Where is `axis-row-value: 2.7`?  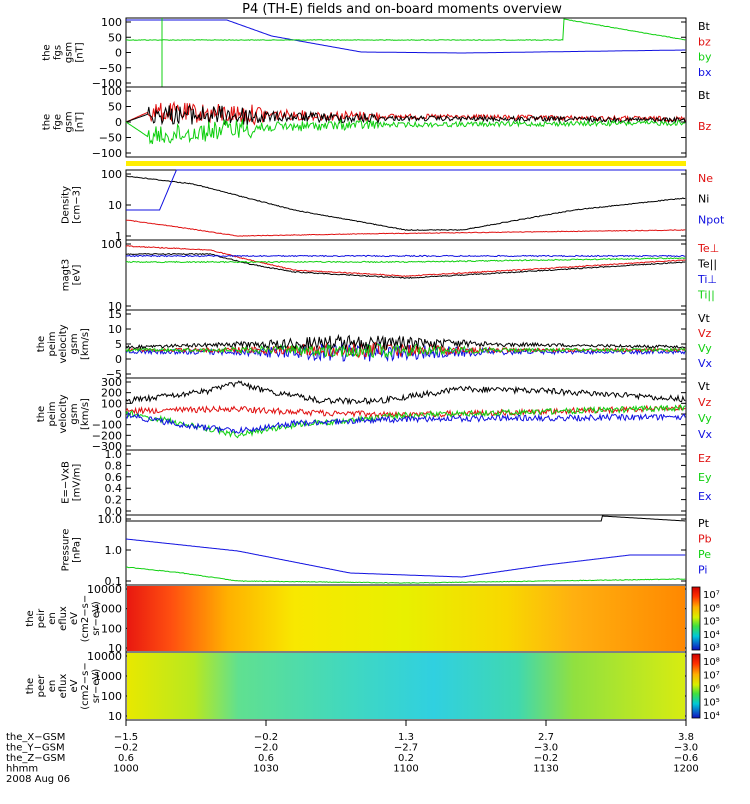
axis-row-value: 2.7 is located at coordinates (546, 737).